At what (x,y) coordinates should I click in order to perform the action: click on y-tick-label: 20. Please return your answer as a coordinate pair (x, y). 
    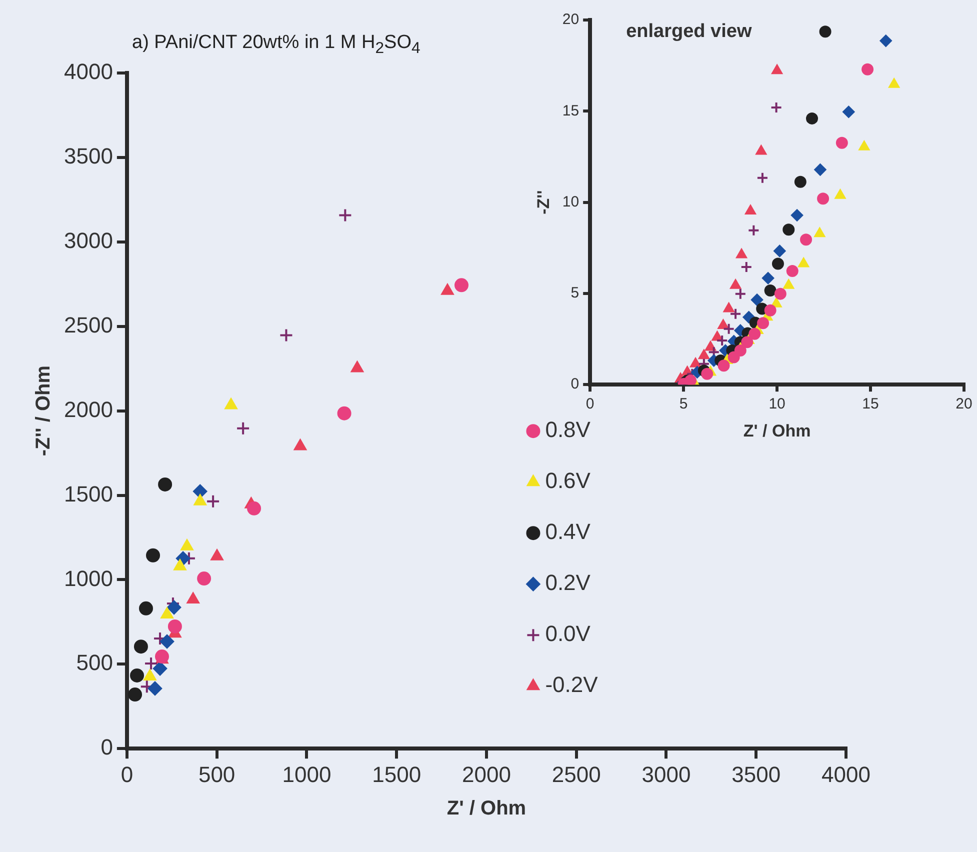
    Looking at the image, I should click on (571, 19).